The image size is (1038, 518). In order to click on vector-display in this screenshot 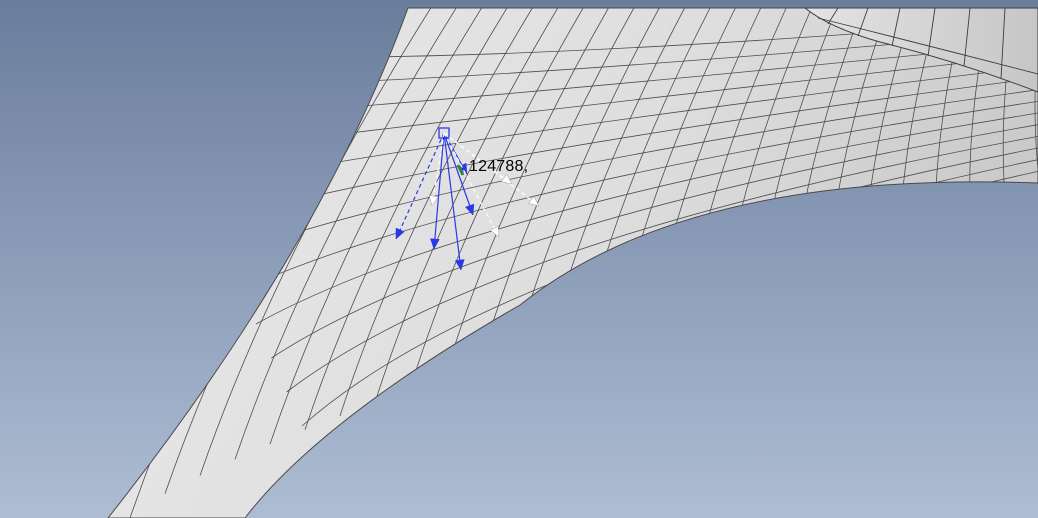, I will do `click(467, 201)`.